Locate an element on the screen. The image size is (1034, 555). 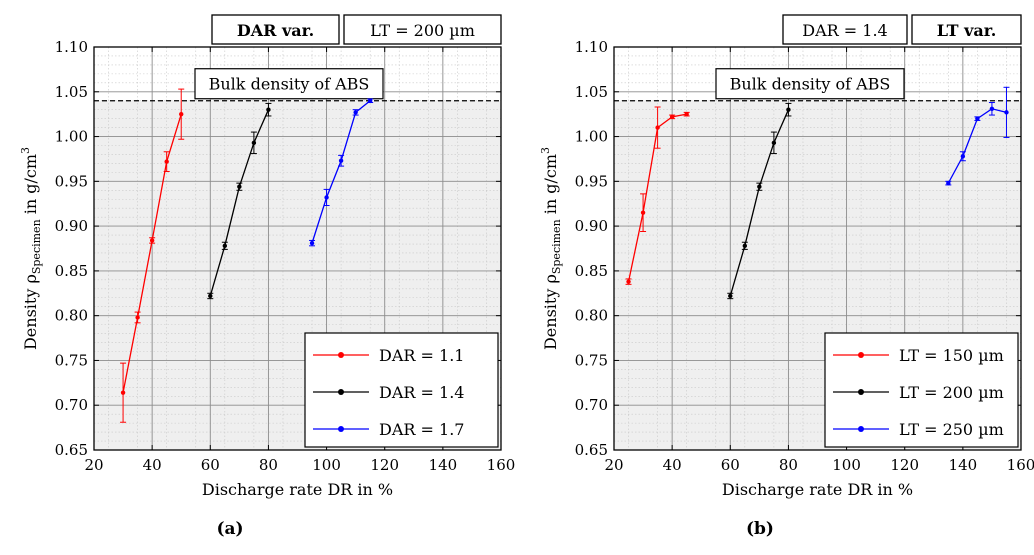
legend-label: LT = 150 µm is located at coordinates (951, 355).